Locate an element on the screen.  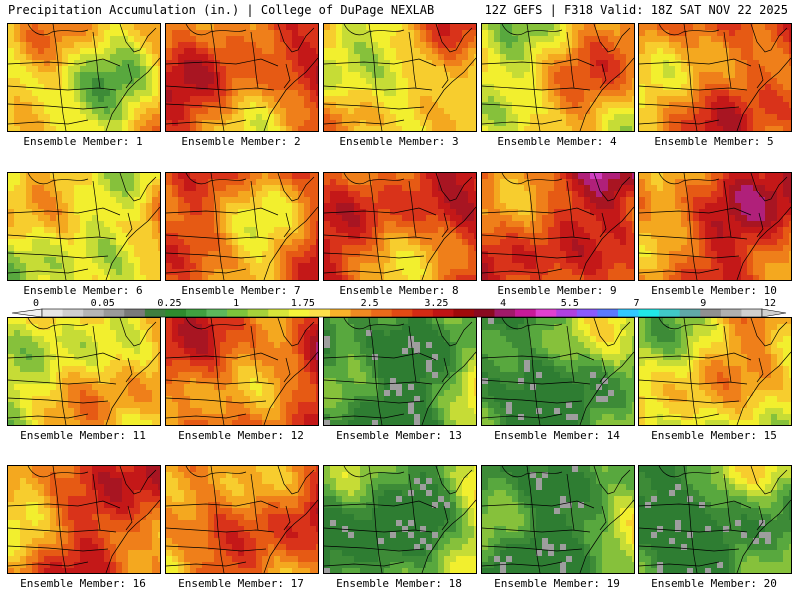
member-caption: Ensemble Member: 7 is located at coordinates (241, 290).